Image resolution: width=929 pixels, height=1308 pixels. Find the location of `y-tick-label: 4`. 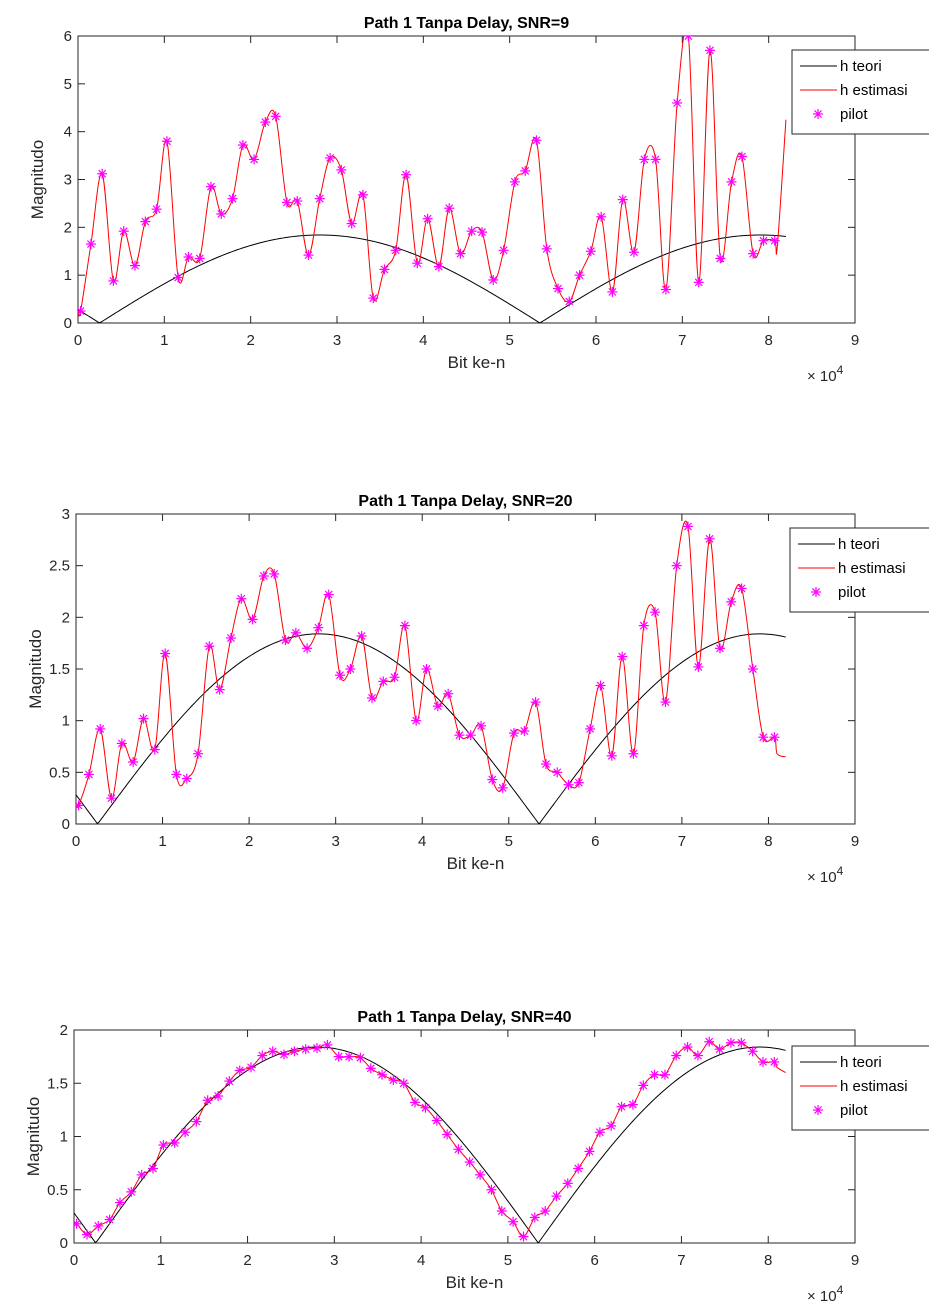

y-tick-label: 4 is located at coordinates (68, 132).